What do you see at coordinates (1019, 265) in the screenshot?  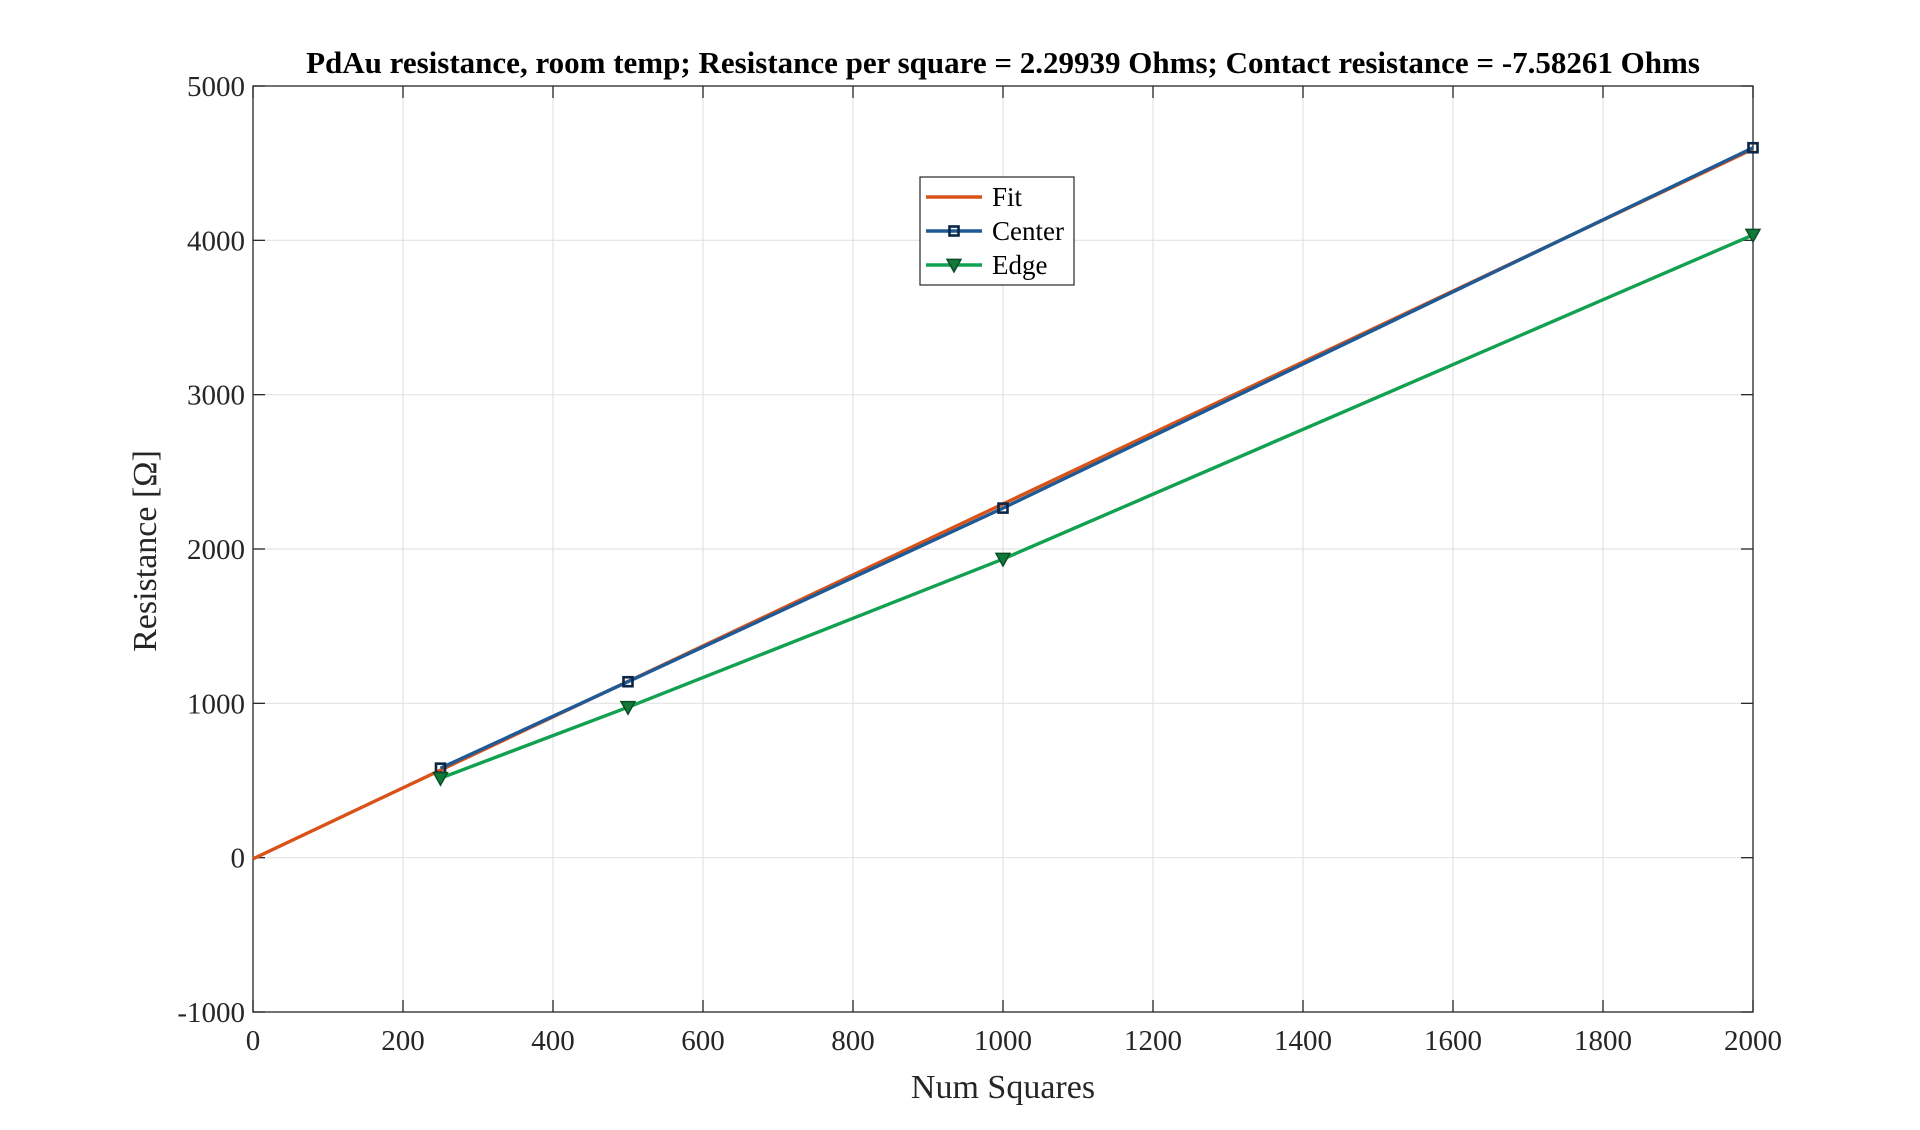 I see `legend-edge-label: Edge` at bounding box center [1019, 265].